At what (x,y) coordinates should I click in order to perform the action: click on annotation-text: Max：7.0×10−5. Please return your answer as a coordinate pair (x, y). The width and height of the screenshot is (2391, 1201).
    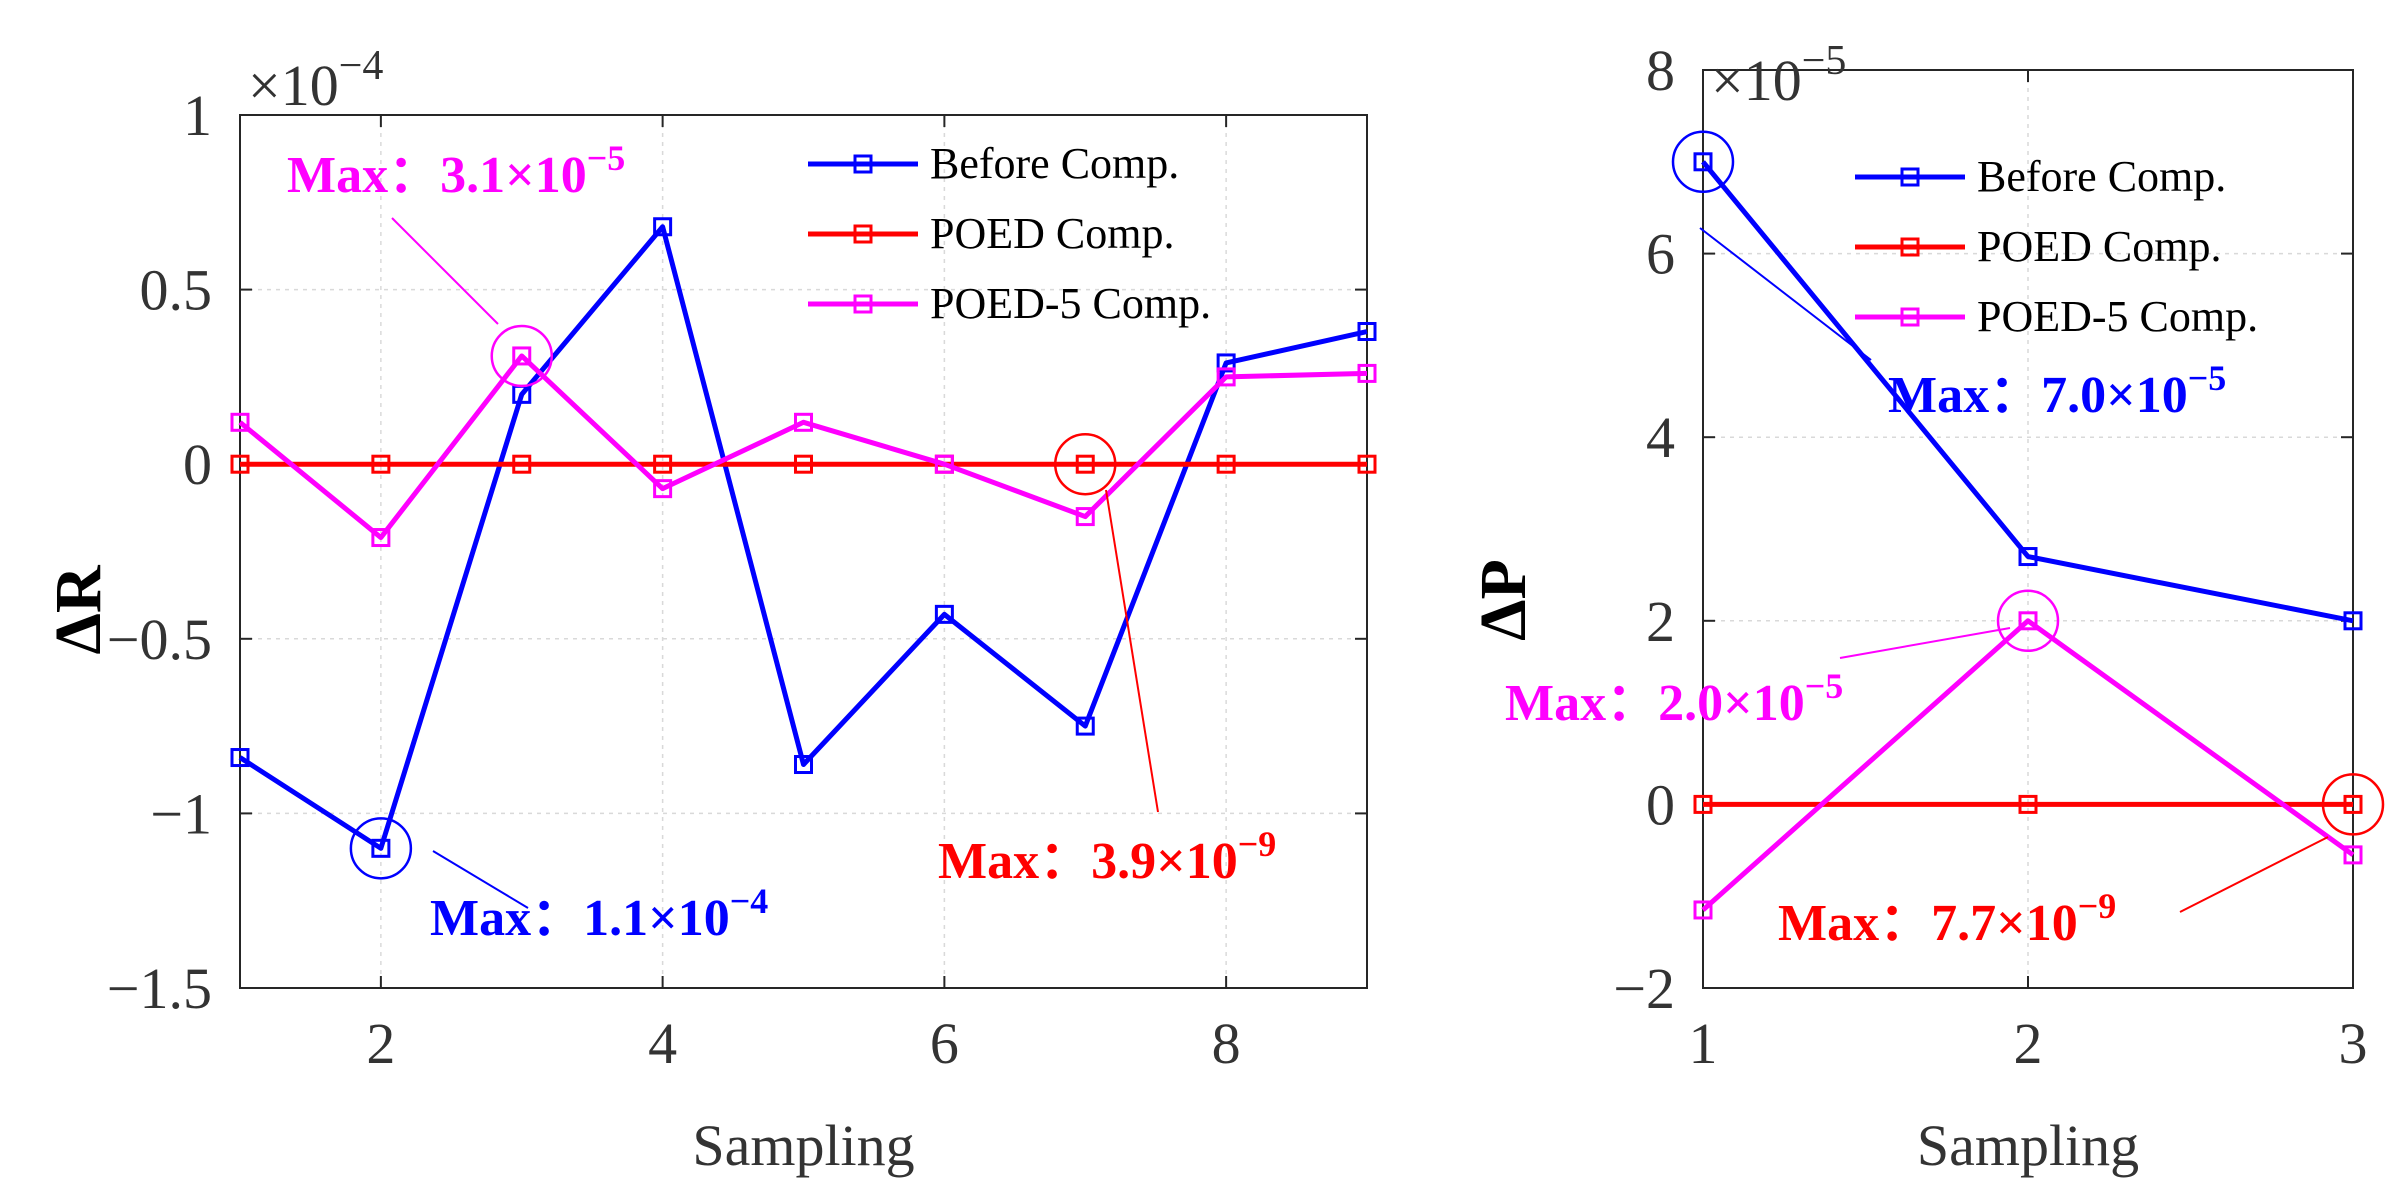
    Looking at the image, I should click on (2057, 391).